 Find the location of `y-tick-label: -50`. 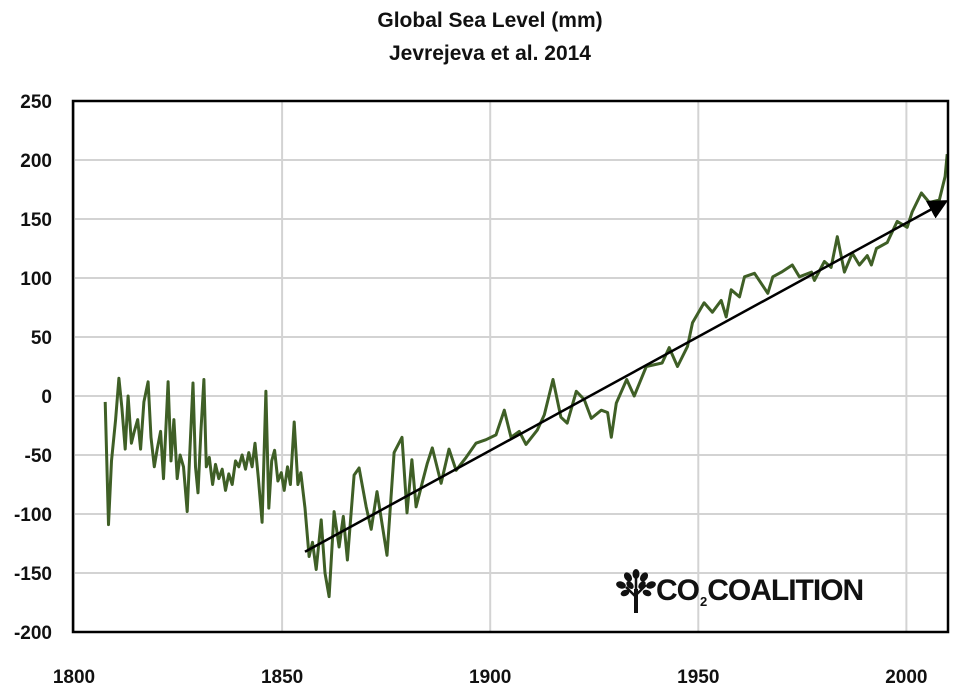

y-tick-label: -50 is located at coordinates (38, 456).